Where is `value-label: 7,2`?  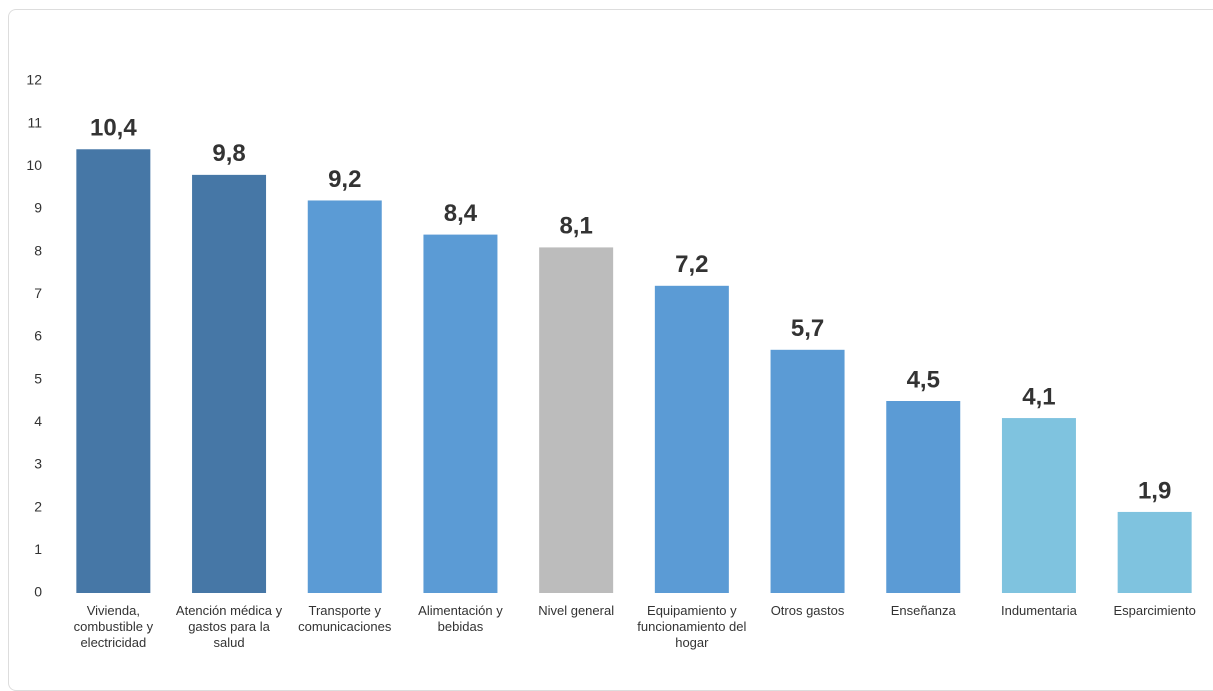
value-label: 7,2 is located at coordinates (691, 264).